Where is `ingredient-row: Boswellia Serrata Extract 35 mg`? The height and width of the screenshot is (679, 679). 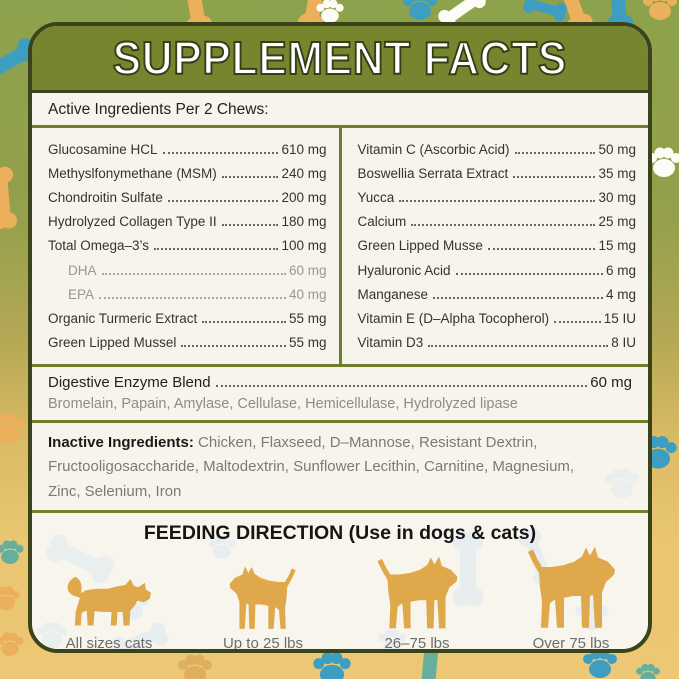 ingredient-row: Boswellia Serrata Extract 35 mg is located at coordinates (497, 173).